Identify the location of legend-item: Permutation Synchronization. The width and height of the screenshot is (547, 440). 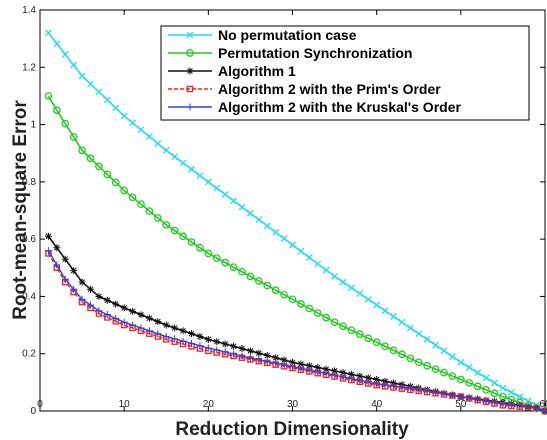
(290, 53).